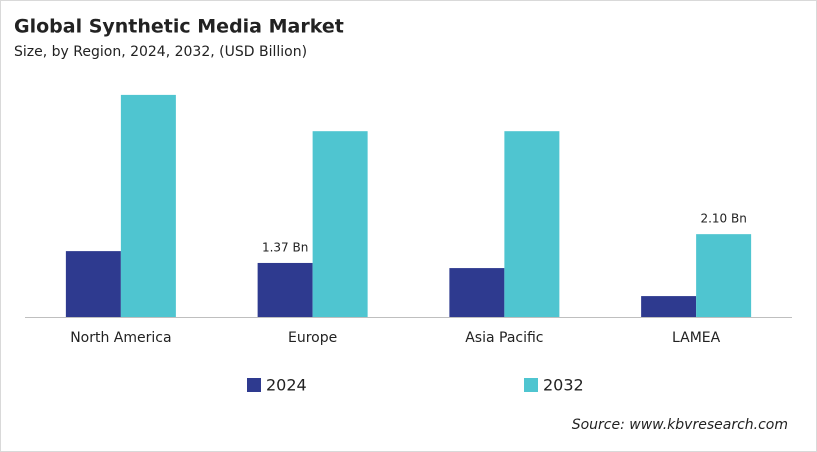 Image resolution: width=817 pixels, height=452 pixels. Describe the element at coordinates (680, 425) in the screenshot. I see `source: Source: www.kbvresearch.com` at that location.